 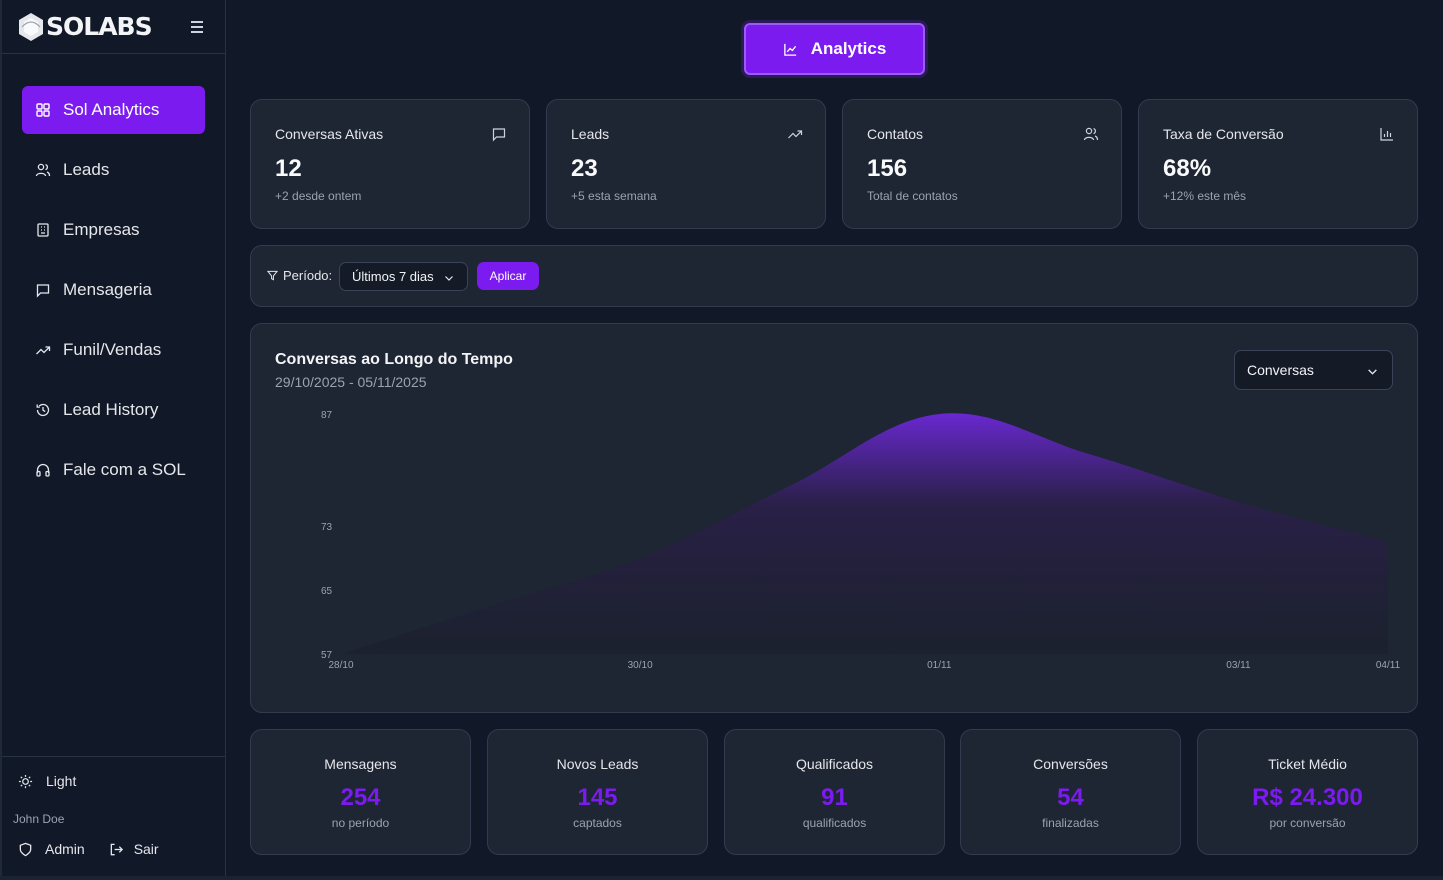 What do you see at coordinates (43, 410) in the screenshot?
I see `history-icon` at bounding box center [43, 410].